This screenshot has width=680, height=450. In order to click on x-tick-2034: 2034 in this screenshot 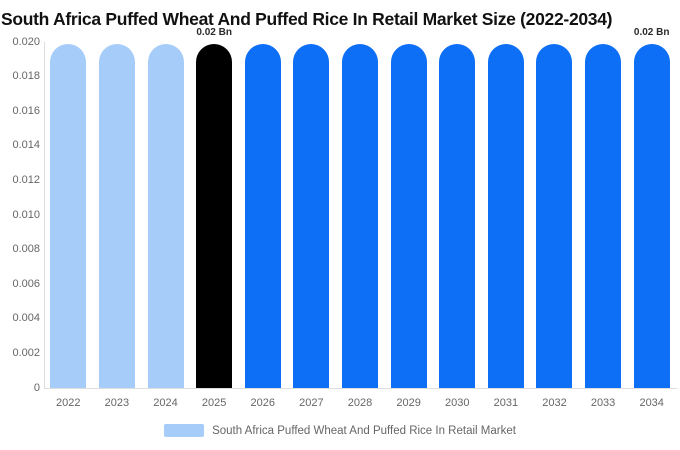, I will do `click(651, 403)`.